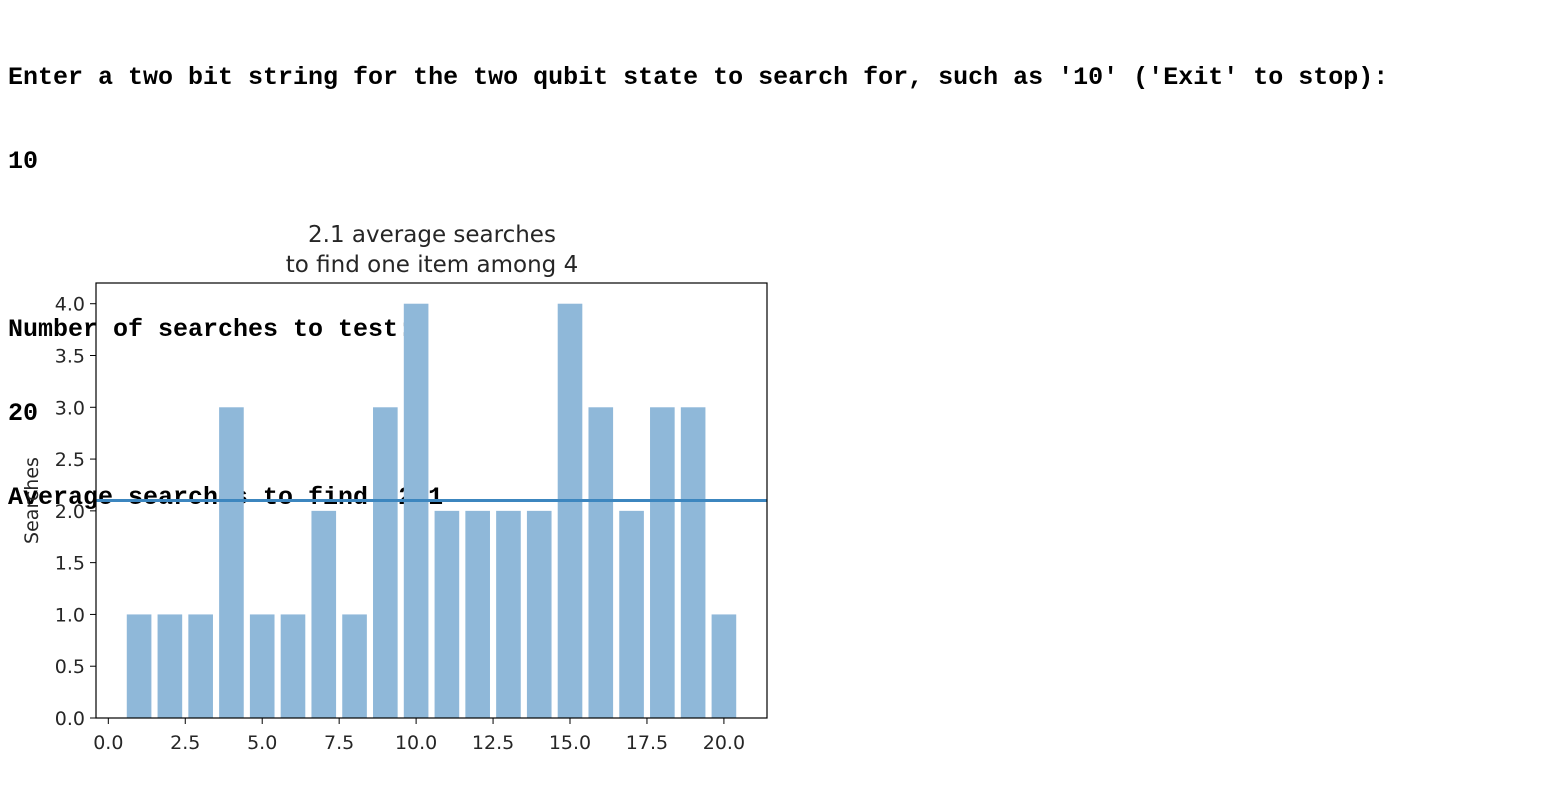 The image size is (1566, 786). I want to click on y-tick-label: 0.5, so click(70, 667).